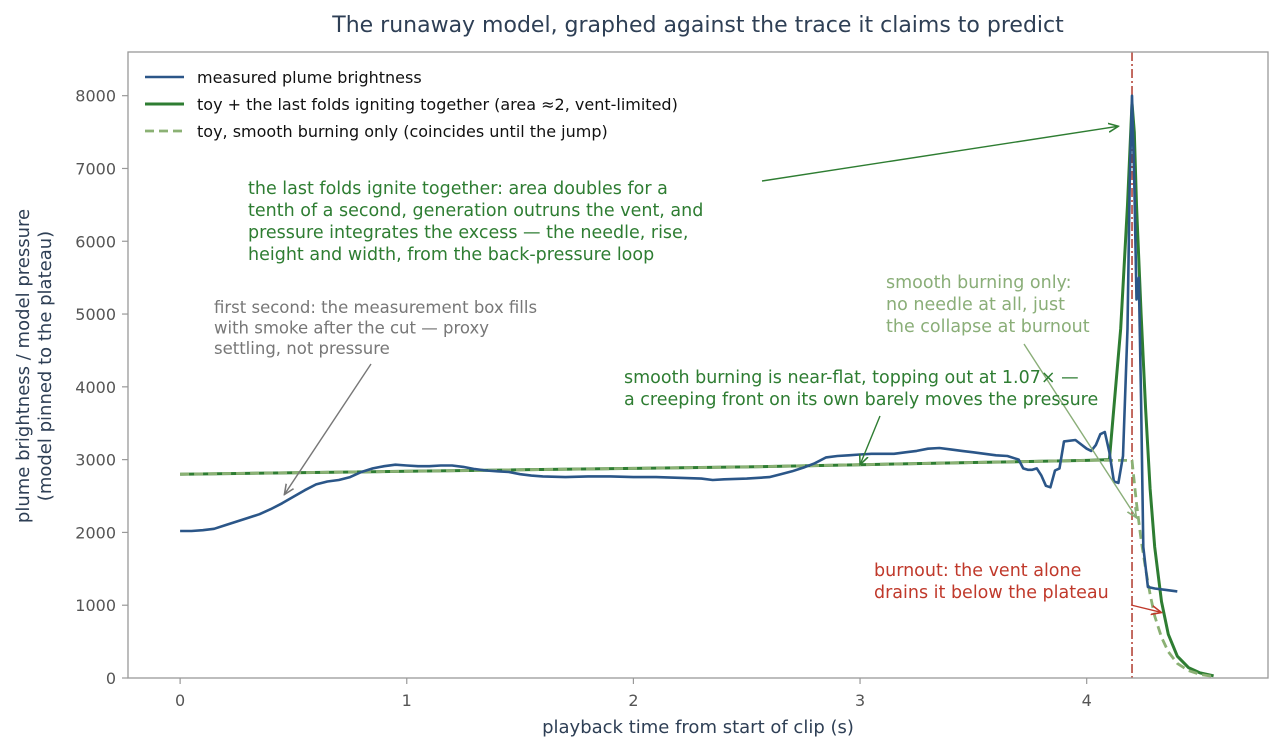 This screenshot has width=1281, height=751. I want to click on annotation-first-second-line: settling, not pressure, so click(302, 348).